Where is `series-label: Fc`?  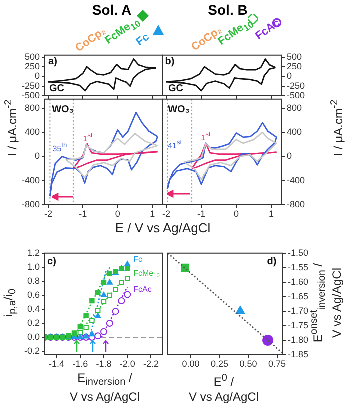 series-label: Fc is located at coordinates (138, 259).